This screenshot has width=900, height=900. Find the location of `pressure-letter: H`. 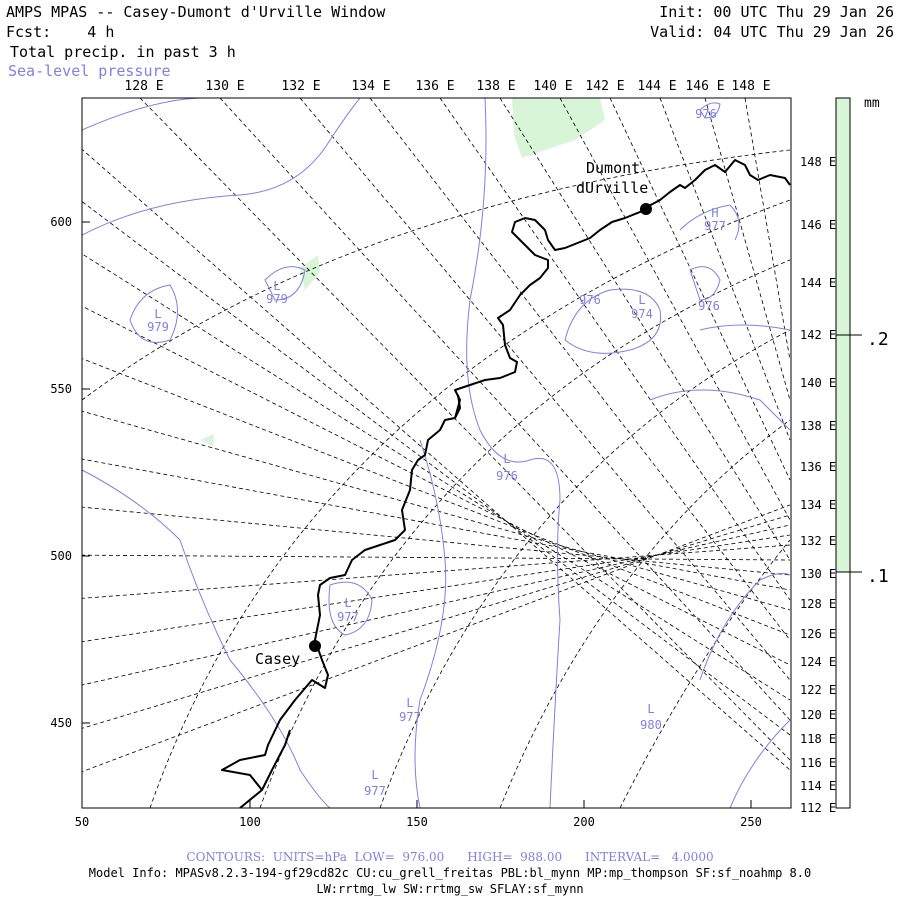

pressure-letter: H is located at coordinates (714, 213).